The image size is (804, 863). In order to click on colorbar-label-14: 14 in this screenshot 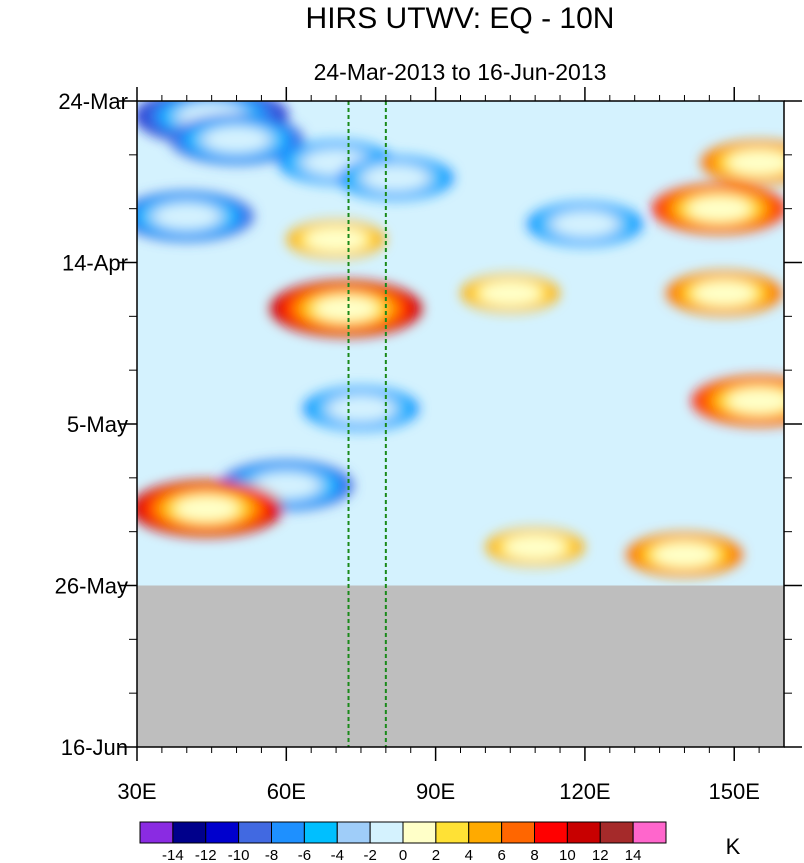, I will do `click(633, 855)`.